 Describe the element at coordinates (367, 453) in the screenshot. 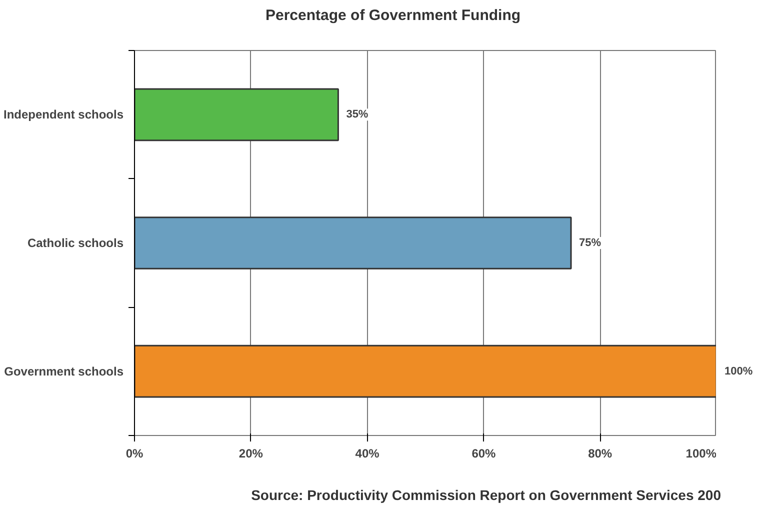

I see `x-tick-label: 40%` at that location.